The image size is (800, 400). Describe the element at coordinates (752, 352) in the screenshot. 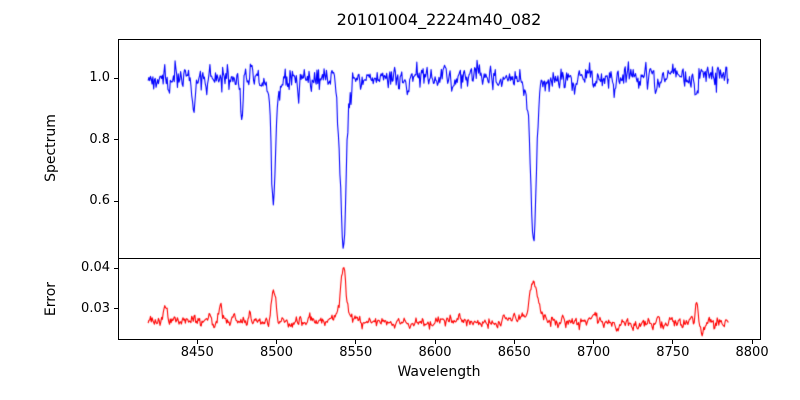

I see `x-tick-label-8800: 8800` at that location.